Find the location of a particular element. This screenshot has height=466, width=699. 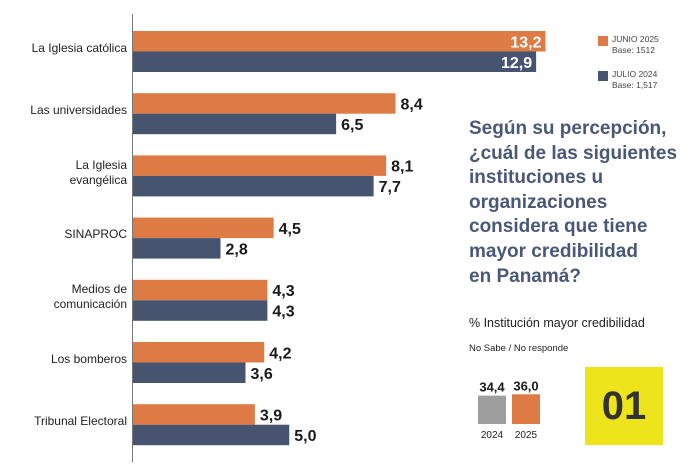

category-label: Medios de comunicación is located at coordinates (90, 297).